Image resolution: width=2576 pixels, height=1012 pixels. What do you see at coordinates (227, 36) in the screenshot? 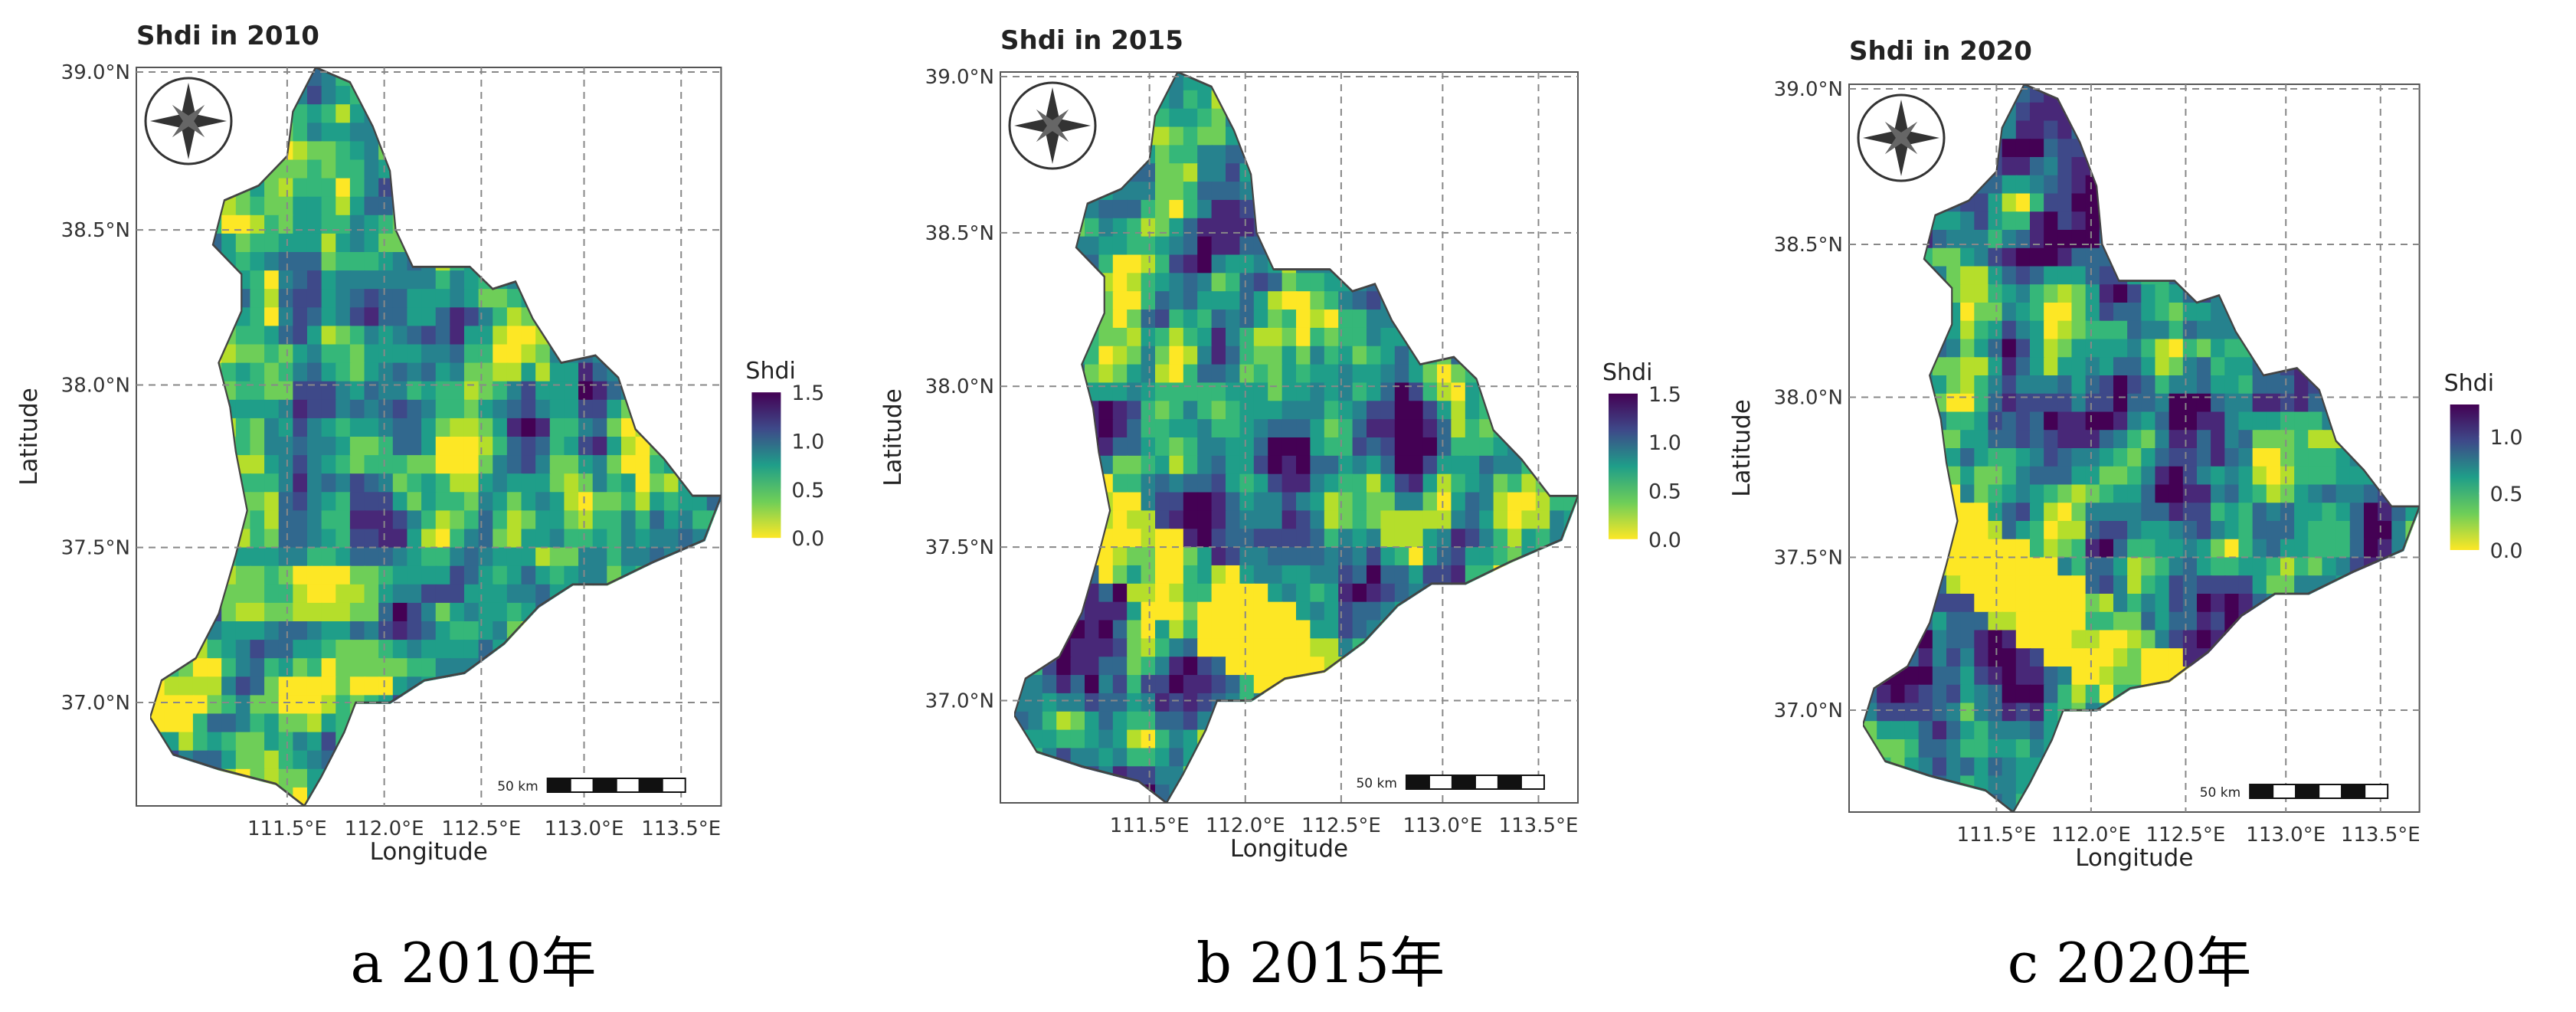
I see `panel-title: Shdi in 2010` at bounding box center [227, 36].